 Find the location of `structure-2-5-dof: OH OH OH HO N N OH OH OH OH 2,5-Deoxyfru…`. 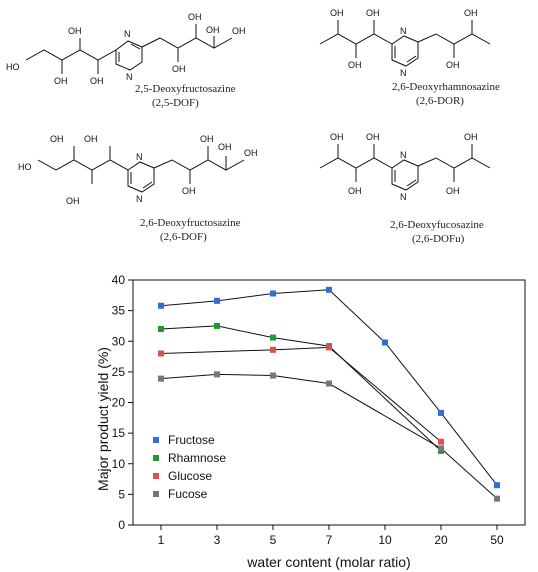

structure-2-5-dof: OH OH OH HO N N OH OH OH OH 2,5-Deoxyfru… is located at coordinates (126, 60).